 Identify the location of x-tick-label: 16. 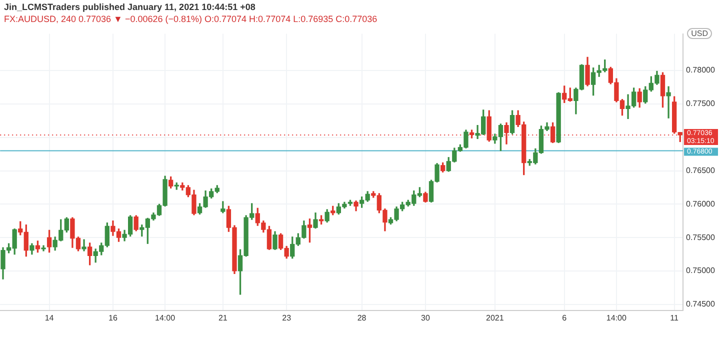
(113, 317).